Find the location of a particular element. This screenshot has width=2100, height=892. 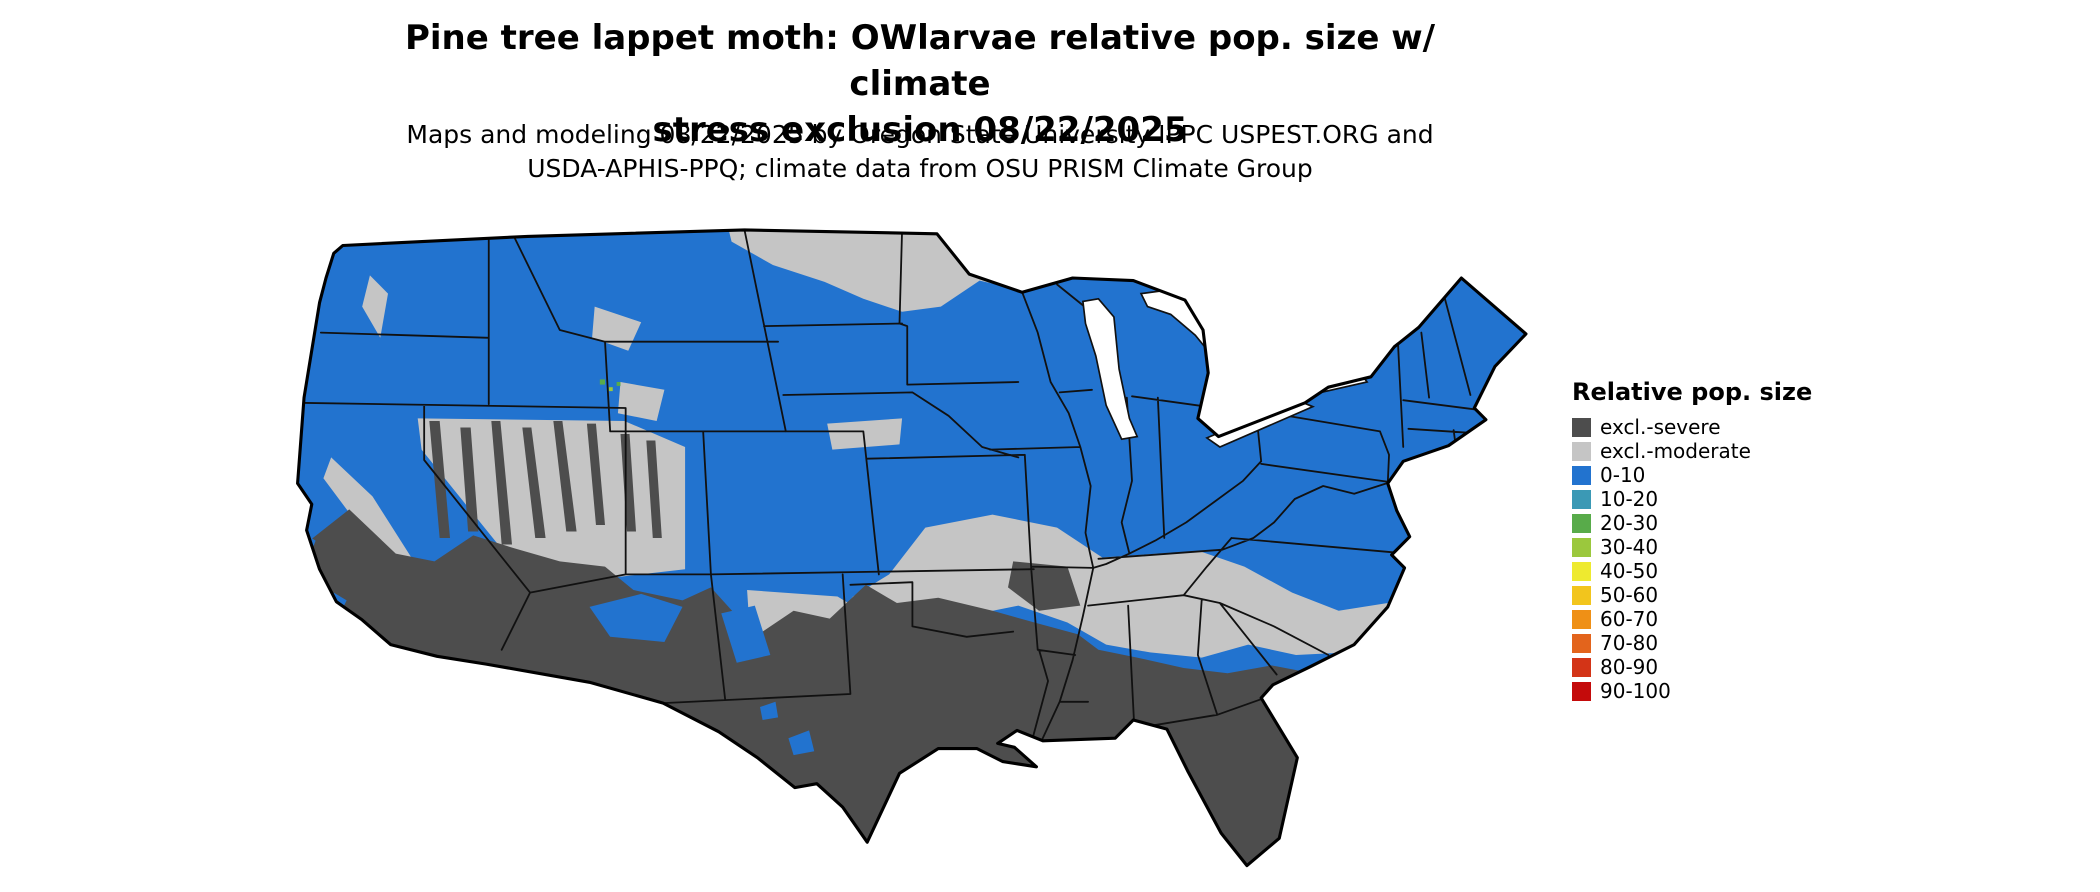

legend-item: excl.-moderate is located at coordinates (1722, 451).